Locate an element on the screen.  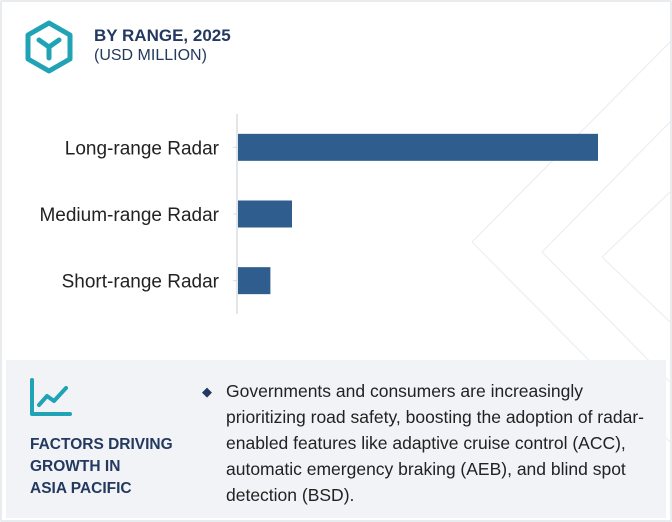
chart-title: BY RANGE, 2025 is located at coordinates (162, 35).